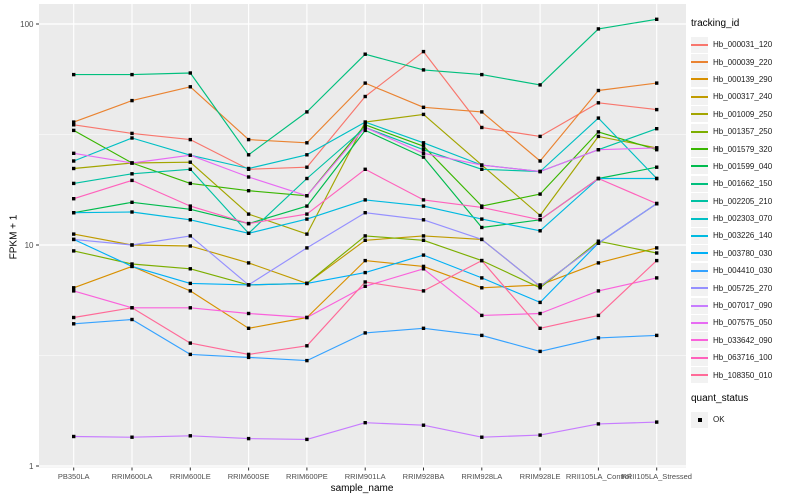 The width and height of the screenshot is (800, 500). I want to click on legend-quant-status: quant_status OK, so click(745, 410).